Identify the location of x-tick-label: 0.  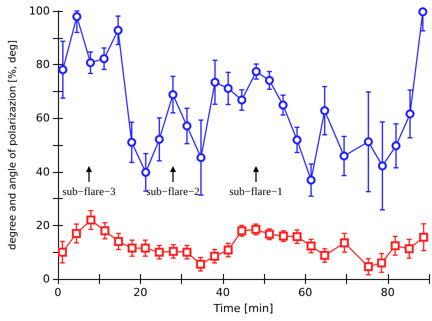
(58, 292).